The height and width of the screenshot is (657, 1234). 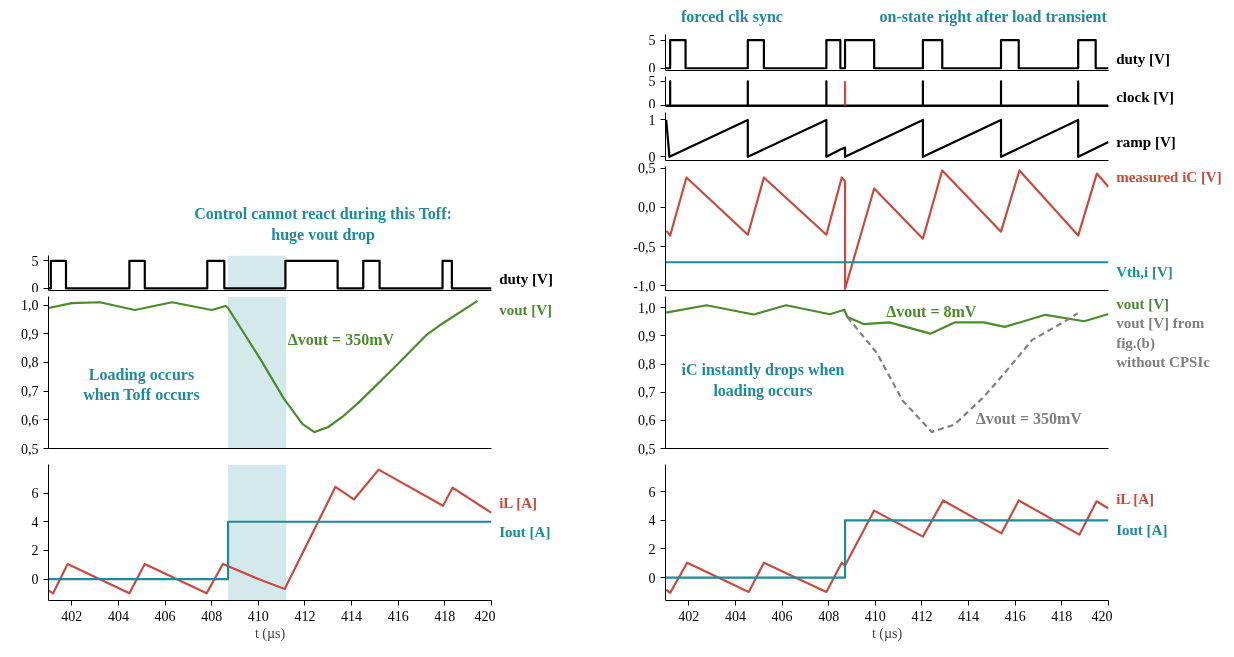 I want to click on annotation: Δvout = 8mV, so click(x=931, y=312).